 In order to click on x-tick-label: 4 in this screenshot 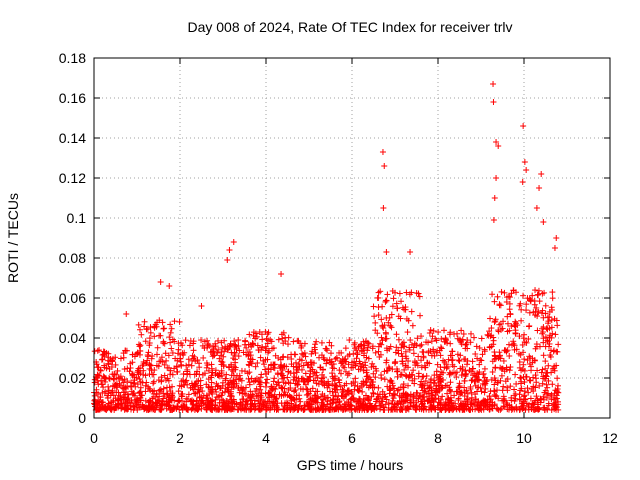, I will do `click(266, 438)`.